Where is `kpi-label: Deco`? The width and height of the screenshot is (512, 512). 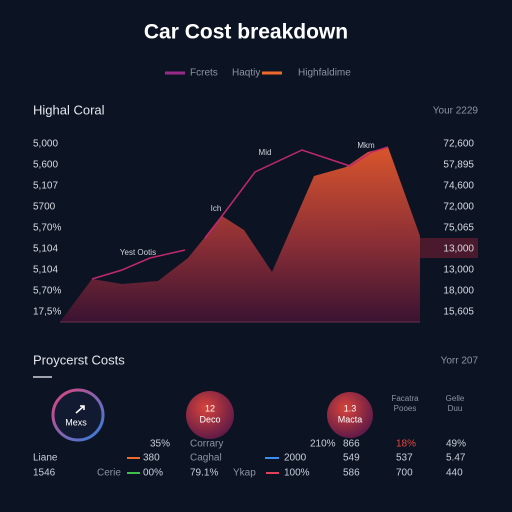
kpi-label: Deco is located at coordinates (209, 419).